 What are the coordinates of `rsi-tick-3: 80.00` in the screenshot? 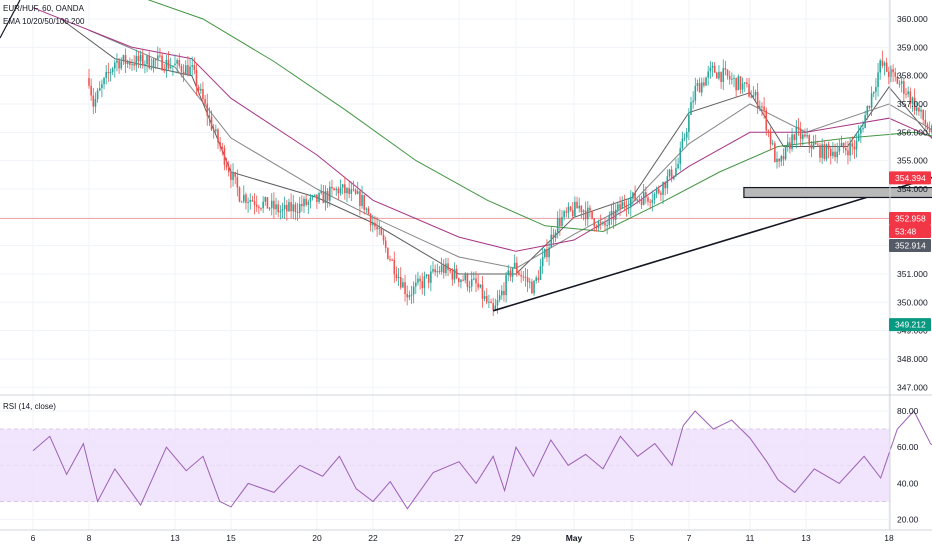 It's located at (908, 411).